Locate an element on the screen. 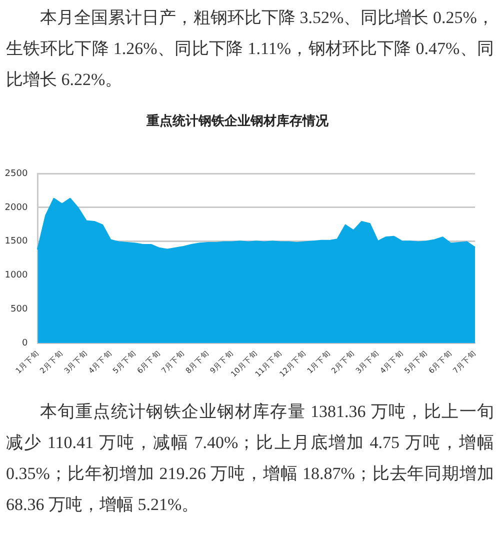  y-tick-label: 2000 is located at coordinates (16, 207).